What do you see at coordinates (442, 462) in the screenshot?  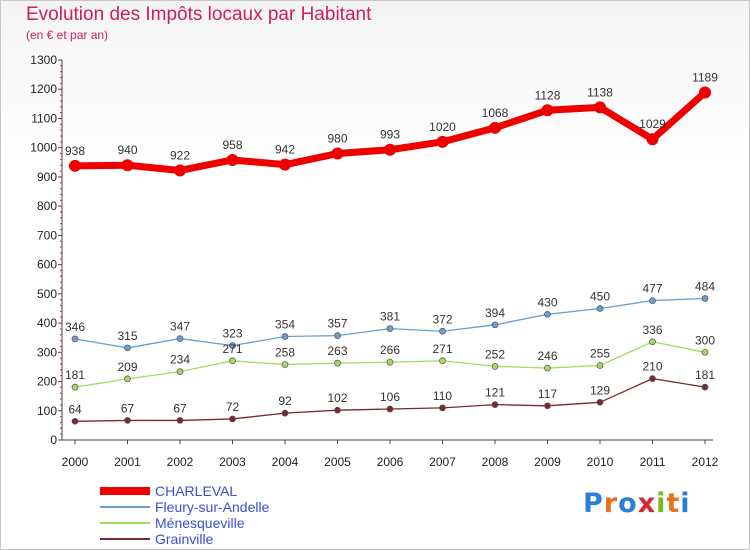 I see `x-tick-label: 2007` at bounding box center [442, 462].